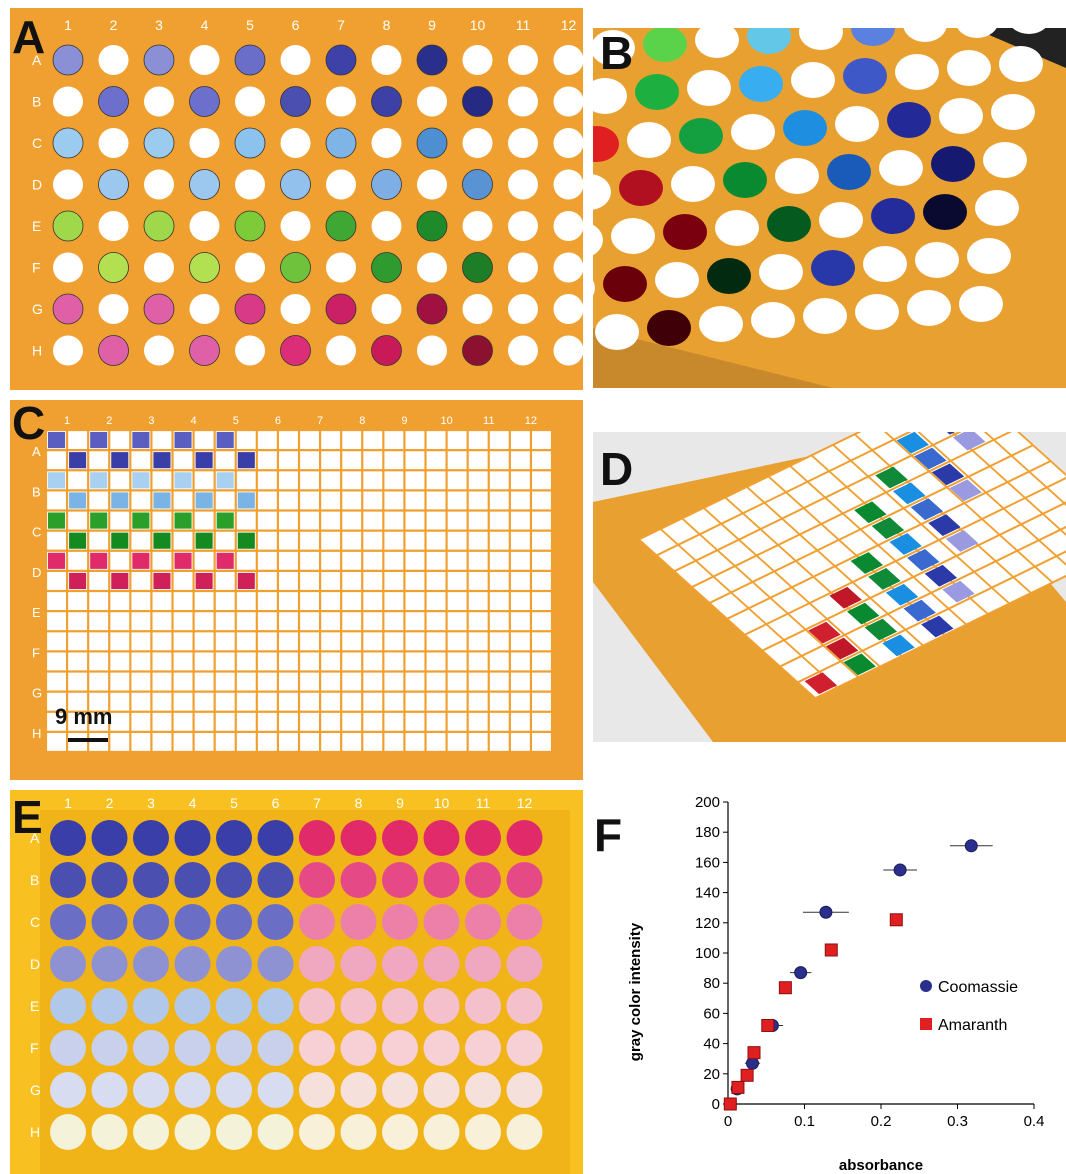 This screenshot has height=1174, width=1066. I want to click on y-tick-label: 140, so click(707, 893).